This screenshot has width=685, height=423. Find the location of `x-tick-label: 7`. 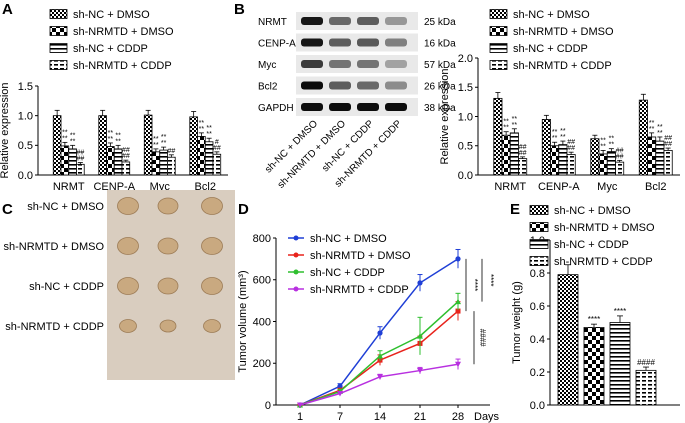

x-tick-label: 7 is located at coordinates (340, 417).